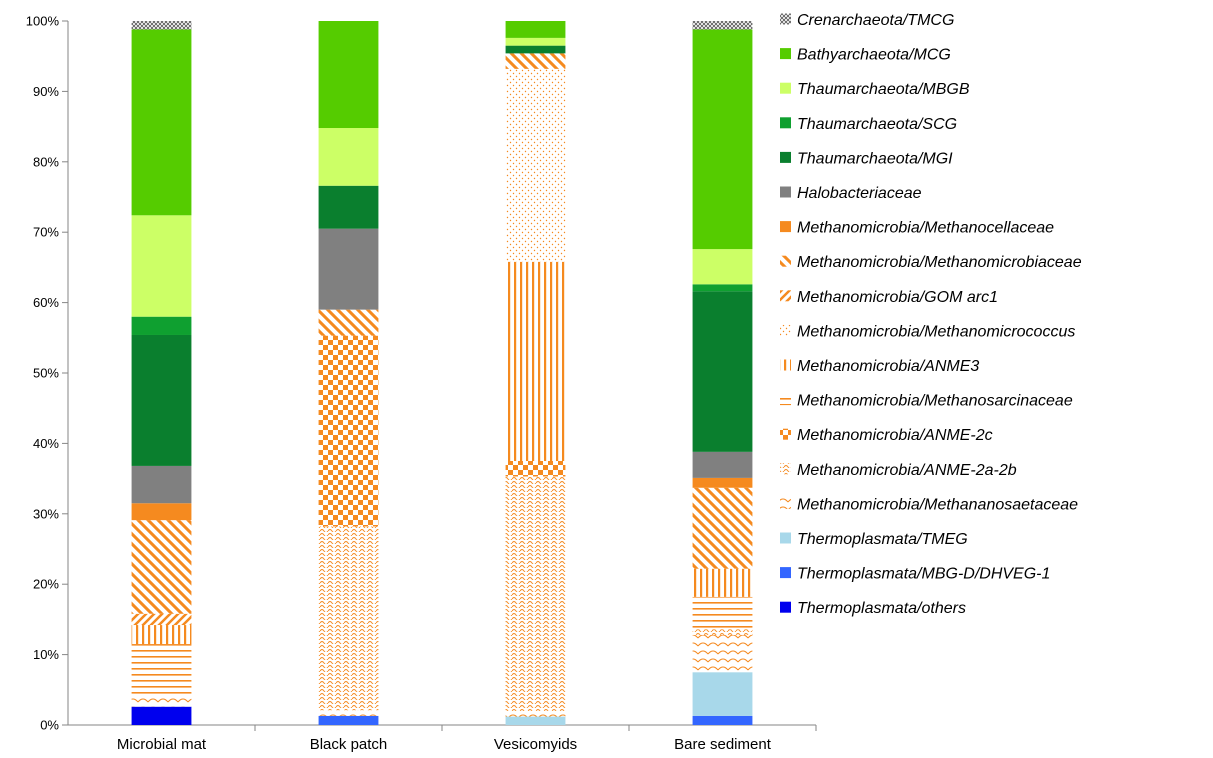 The width and height of the screenshot is (1213, 758). Describe the element at coordinates (161, 400) in the screenshot. I see `bar-segment-microbial-mat-thaumarchaeota-mgi` at that location.